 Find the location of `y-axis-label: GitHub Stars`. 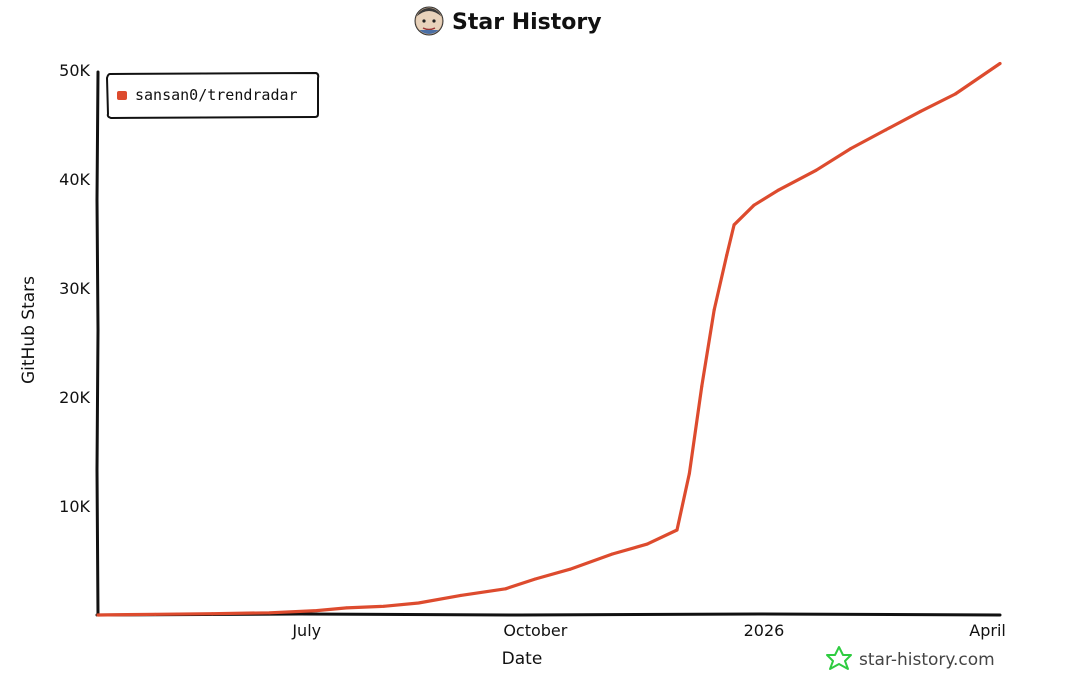

y-axis-label: GitHub Stars is located at coordinates (29, 330).